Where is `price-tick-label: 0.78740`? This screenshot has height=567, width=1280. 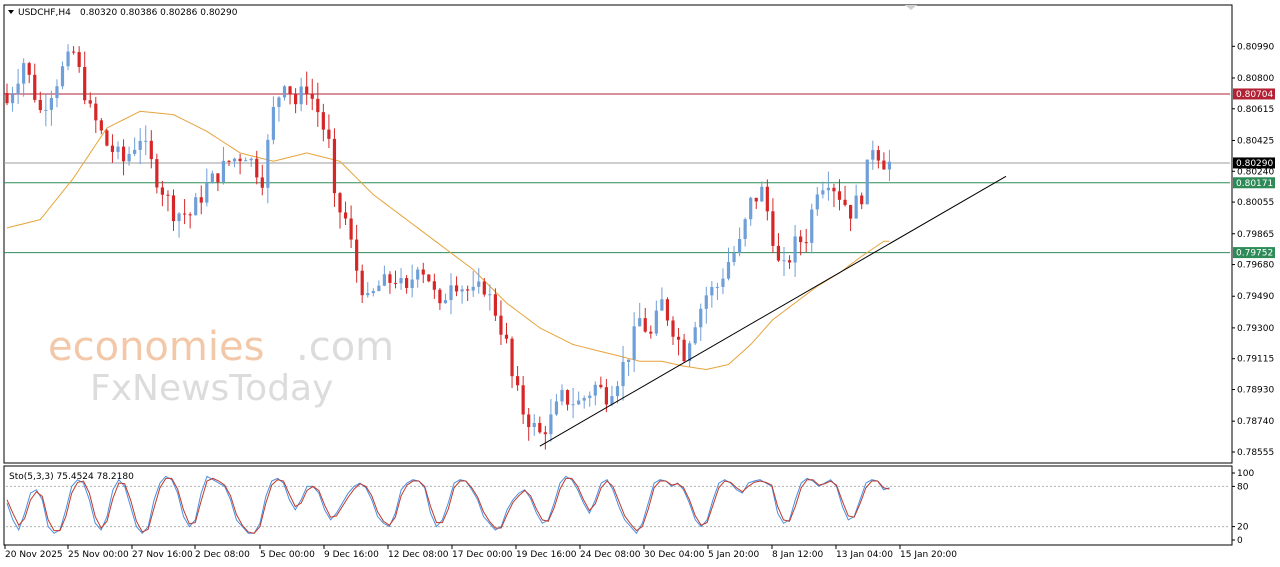
price-tick-label: 0.78740 is located at coordinates (1255, 422).